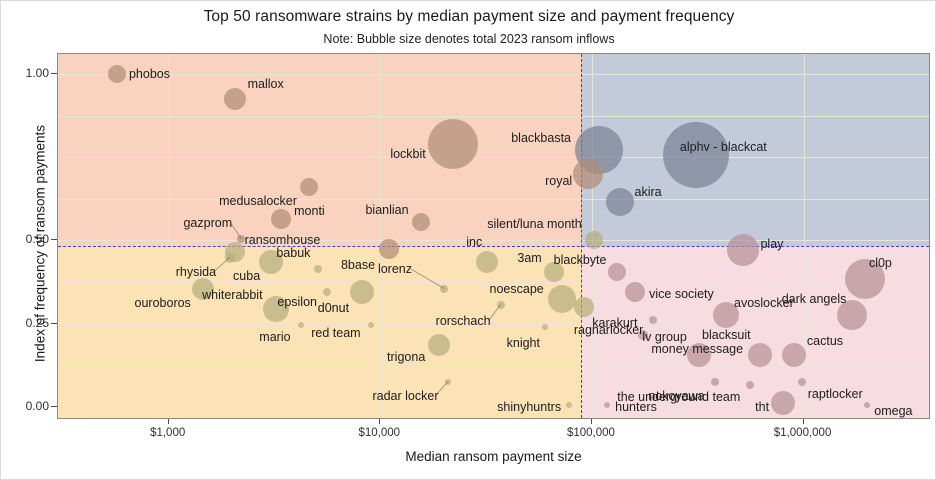 This screenshot has width=936, height=480. I want to click on bubble-cl0p, so click(864, 278).